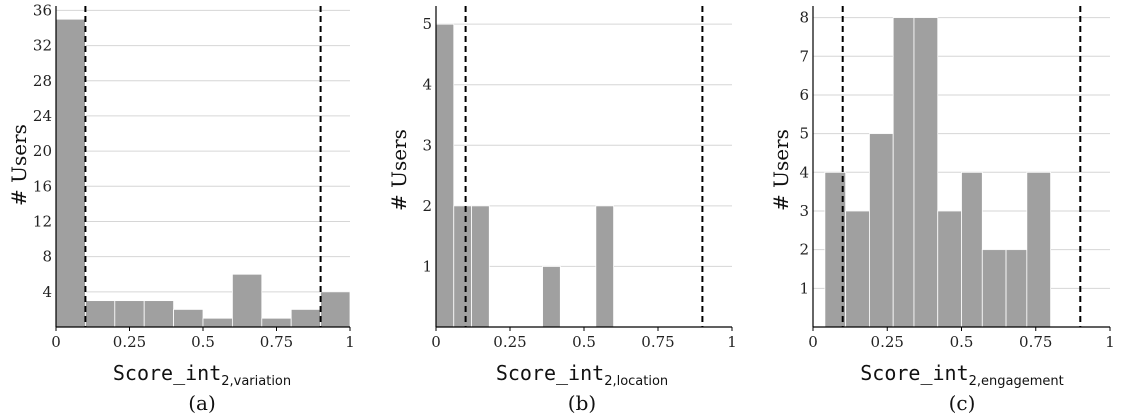 The width and height of the screenshot is (1126, 418). I want to click on y-tick-label: 6, so click(804, 95).